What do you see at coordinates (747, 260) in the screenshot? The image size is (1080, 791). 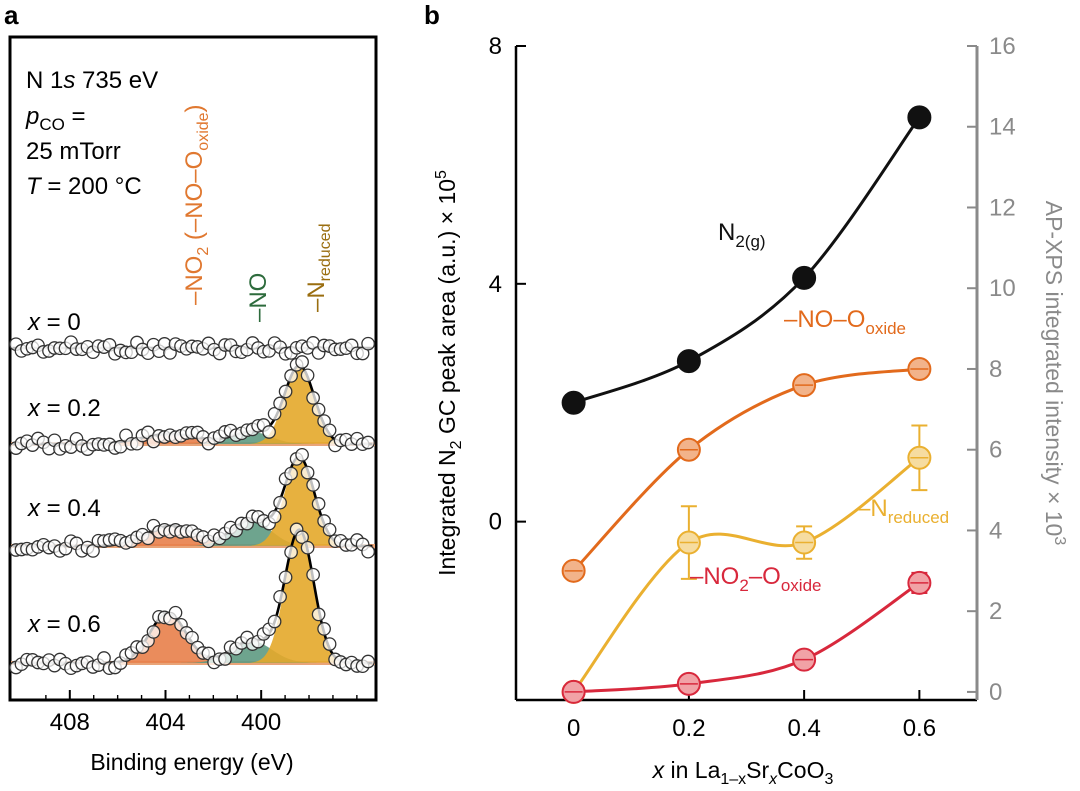 I see `trend-line-n2` at bounding box center [747, 260].